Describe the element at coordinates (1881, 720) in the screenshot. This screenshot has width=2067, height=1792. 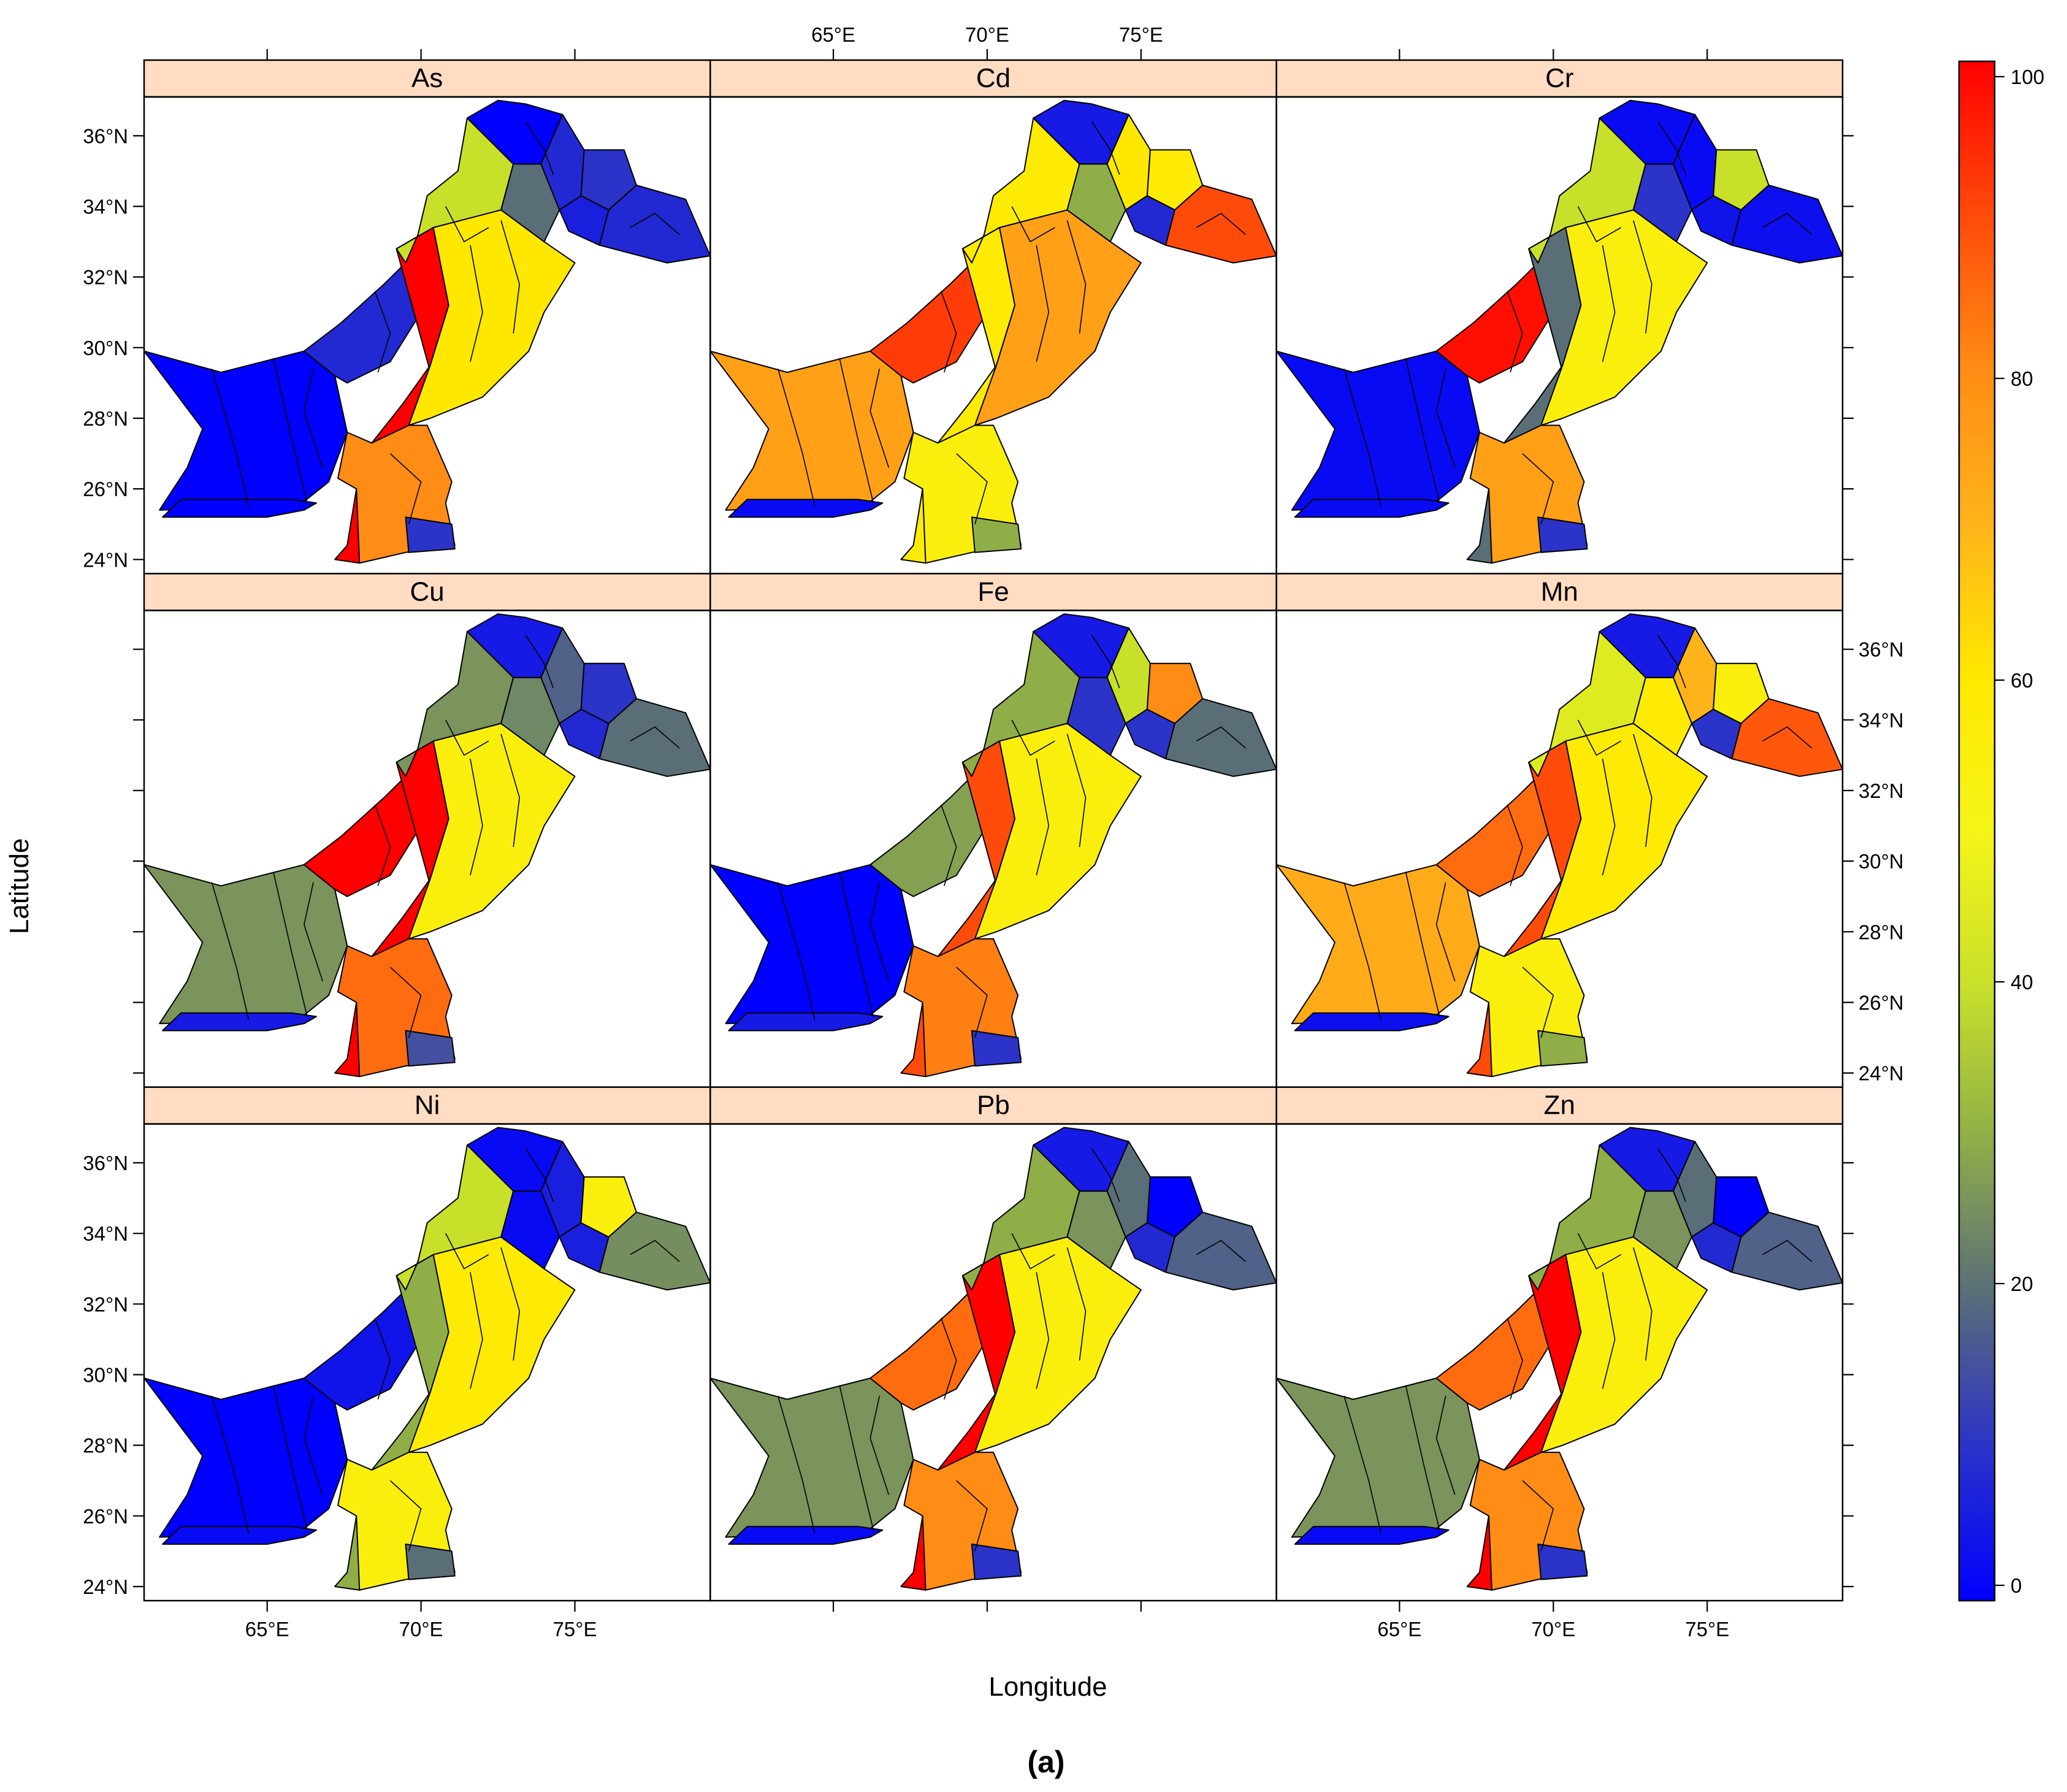
I see `y-tick-label: 34°N` at that location.